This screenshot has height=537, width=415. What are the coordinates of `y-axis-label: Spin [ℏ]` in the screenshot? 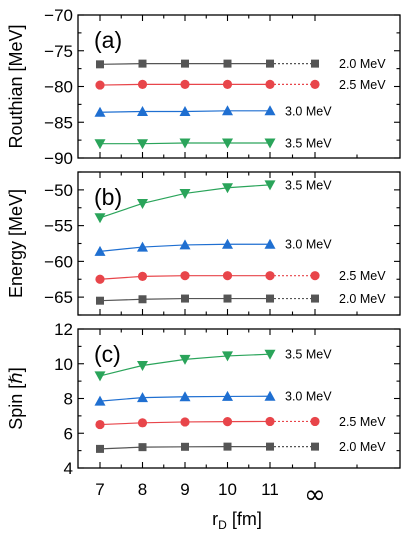 It's located at (16, 398).